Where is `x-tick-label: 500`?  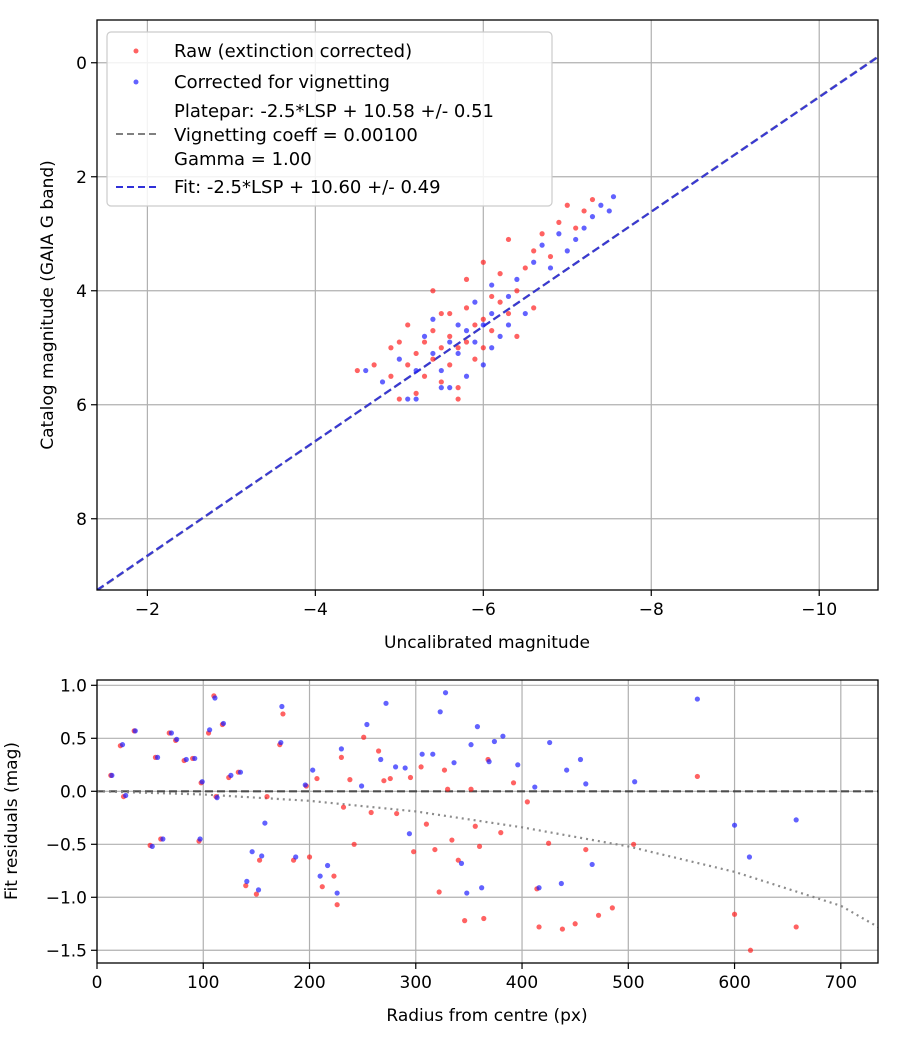
x-tick-label: 500 is located at coordinates (628, 983).